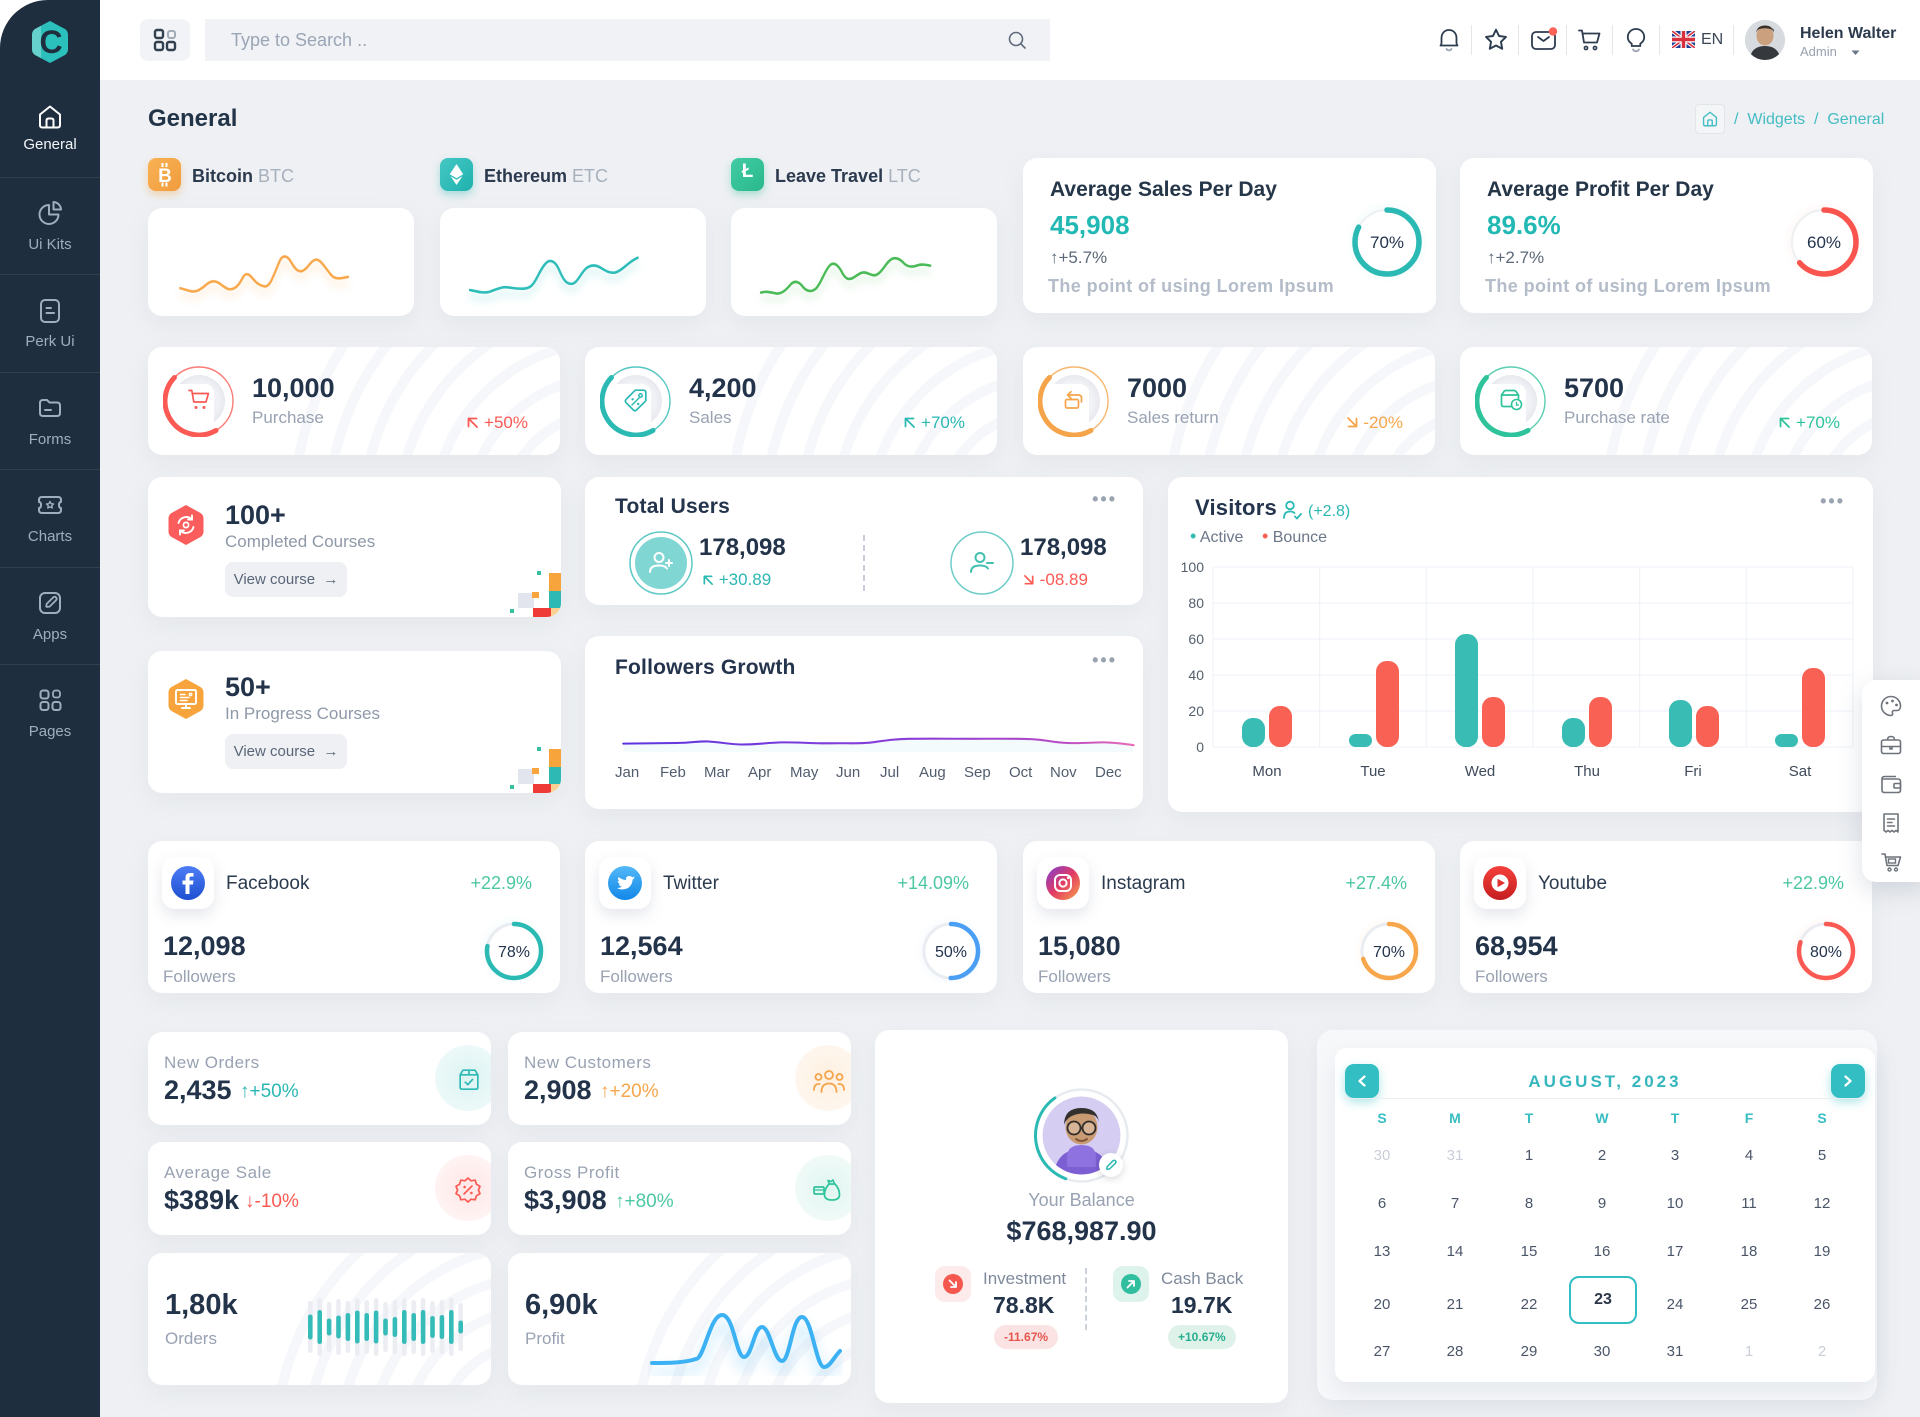  What do you see at coordinates (1196, 675) in the screenshot?
I see `svg-text: 40` at bounding box center [1196, 675].